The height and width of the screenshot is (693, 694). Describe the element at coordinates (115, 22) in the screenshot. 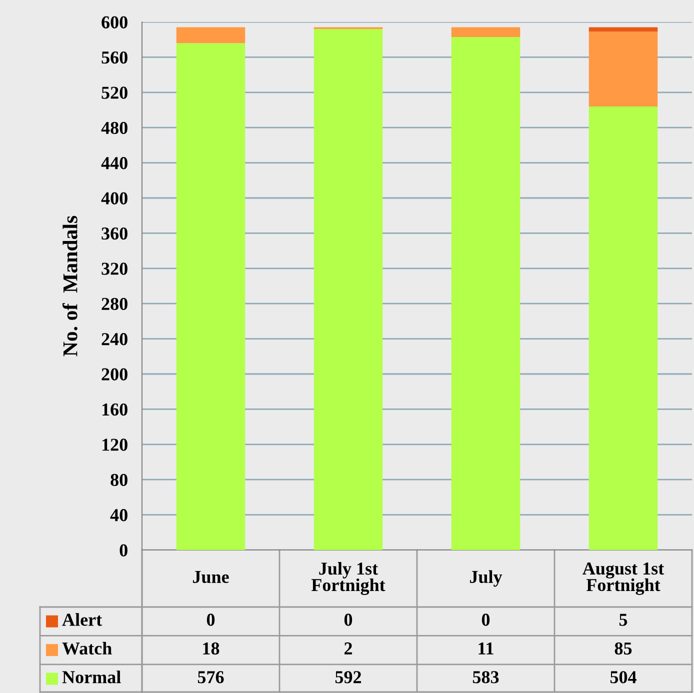

I see `y-tick-label: 600` at that location.